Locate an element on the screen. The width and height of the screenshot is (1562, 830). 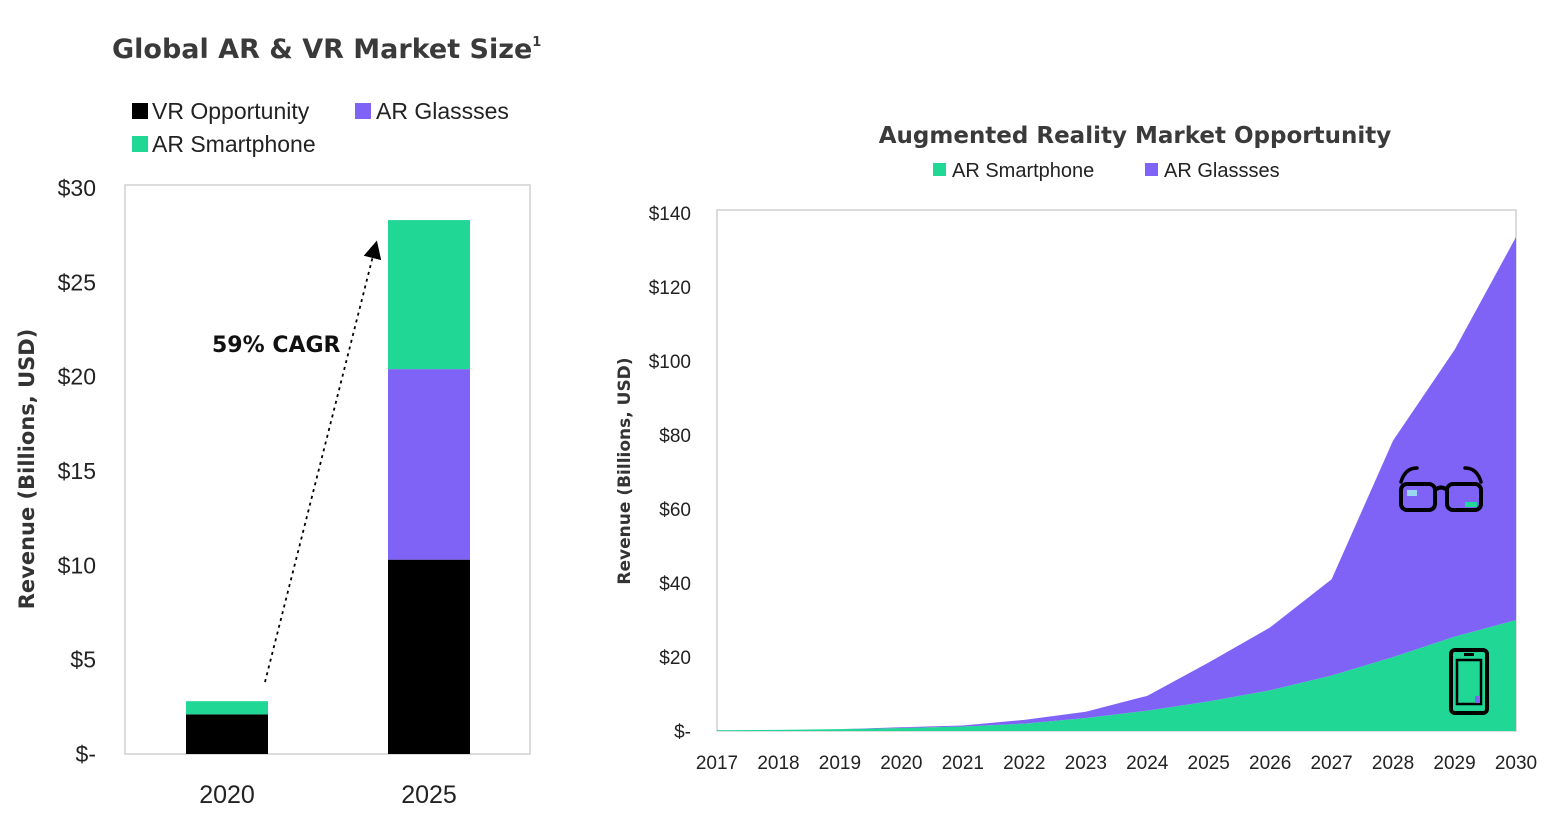
cagr-annotation: 59% CAGR is located at coordinates (276, 345).